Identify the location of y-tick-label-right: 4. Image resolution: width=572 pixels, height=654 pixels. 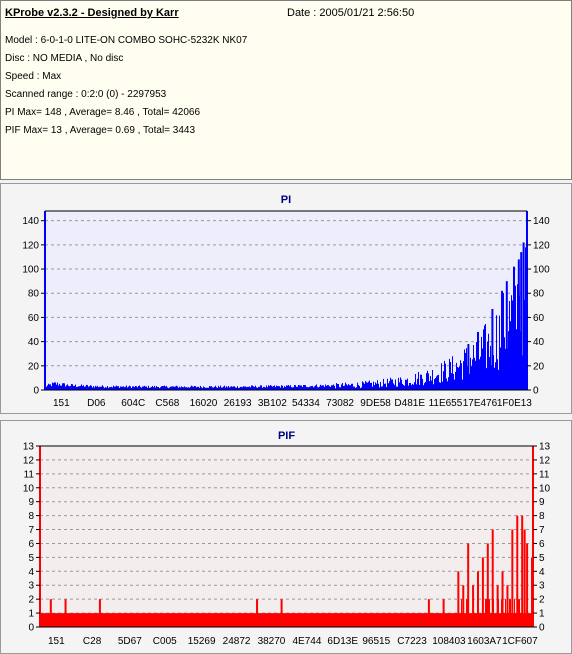
(542, 572).